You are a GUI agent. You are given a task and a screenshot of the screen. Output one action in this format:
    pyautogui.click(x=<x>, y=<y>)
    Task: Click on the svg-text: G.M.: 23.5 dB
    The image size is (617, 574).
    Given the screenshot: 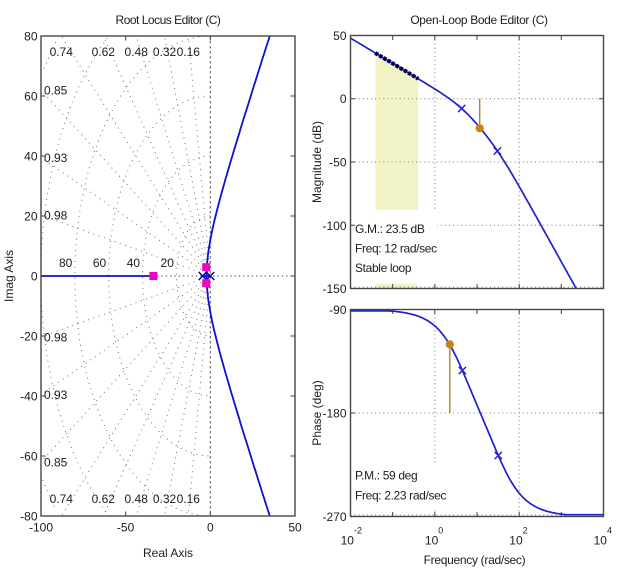 What is the action you would take?
    pyautogui.click(x=390, y=229)
    